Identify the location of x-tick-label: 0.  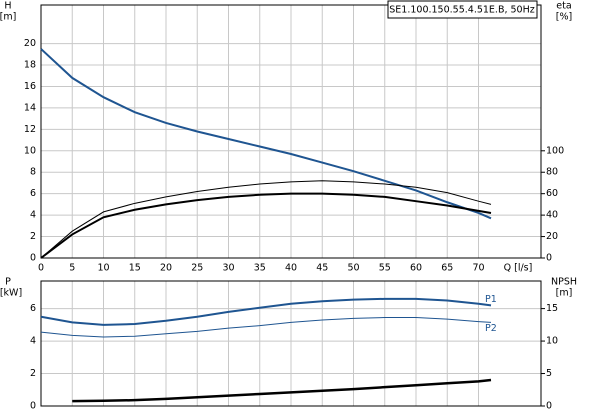
(41, 268).